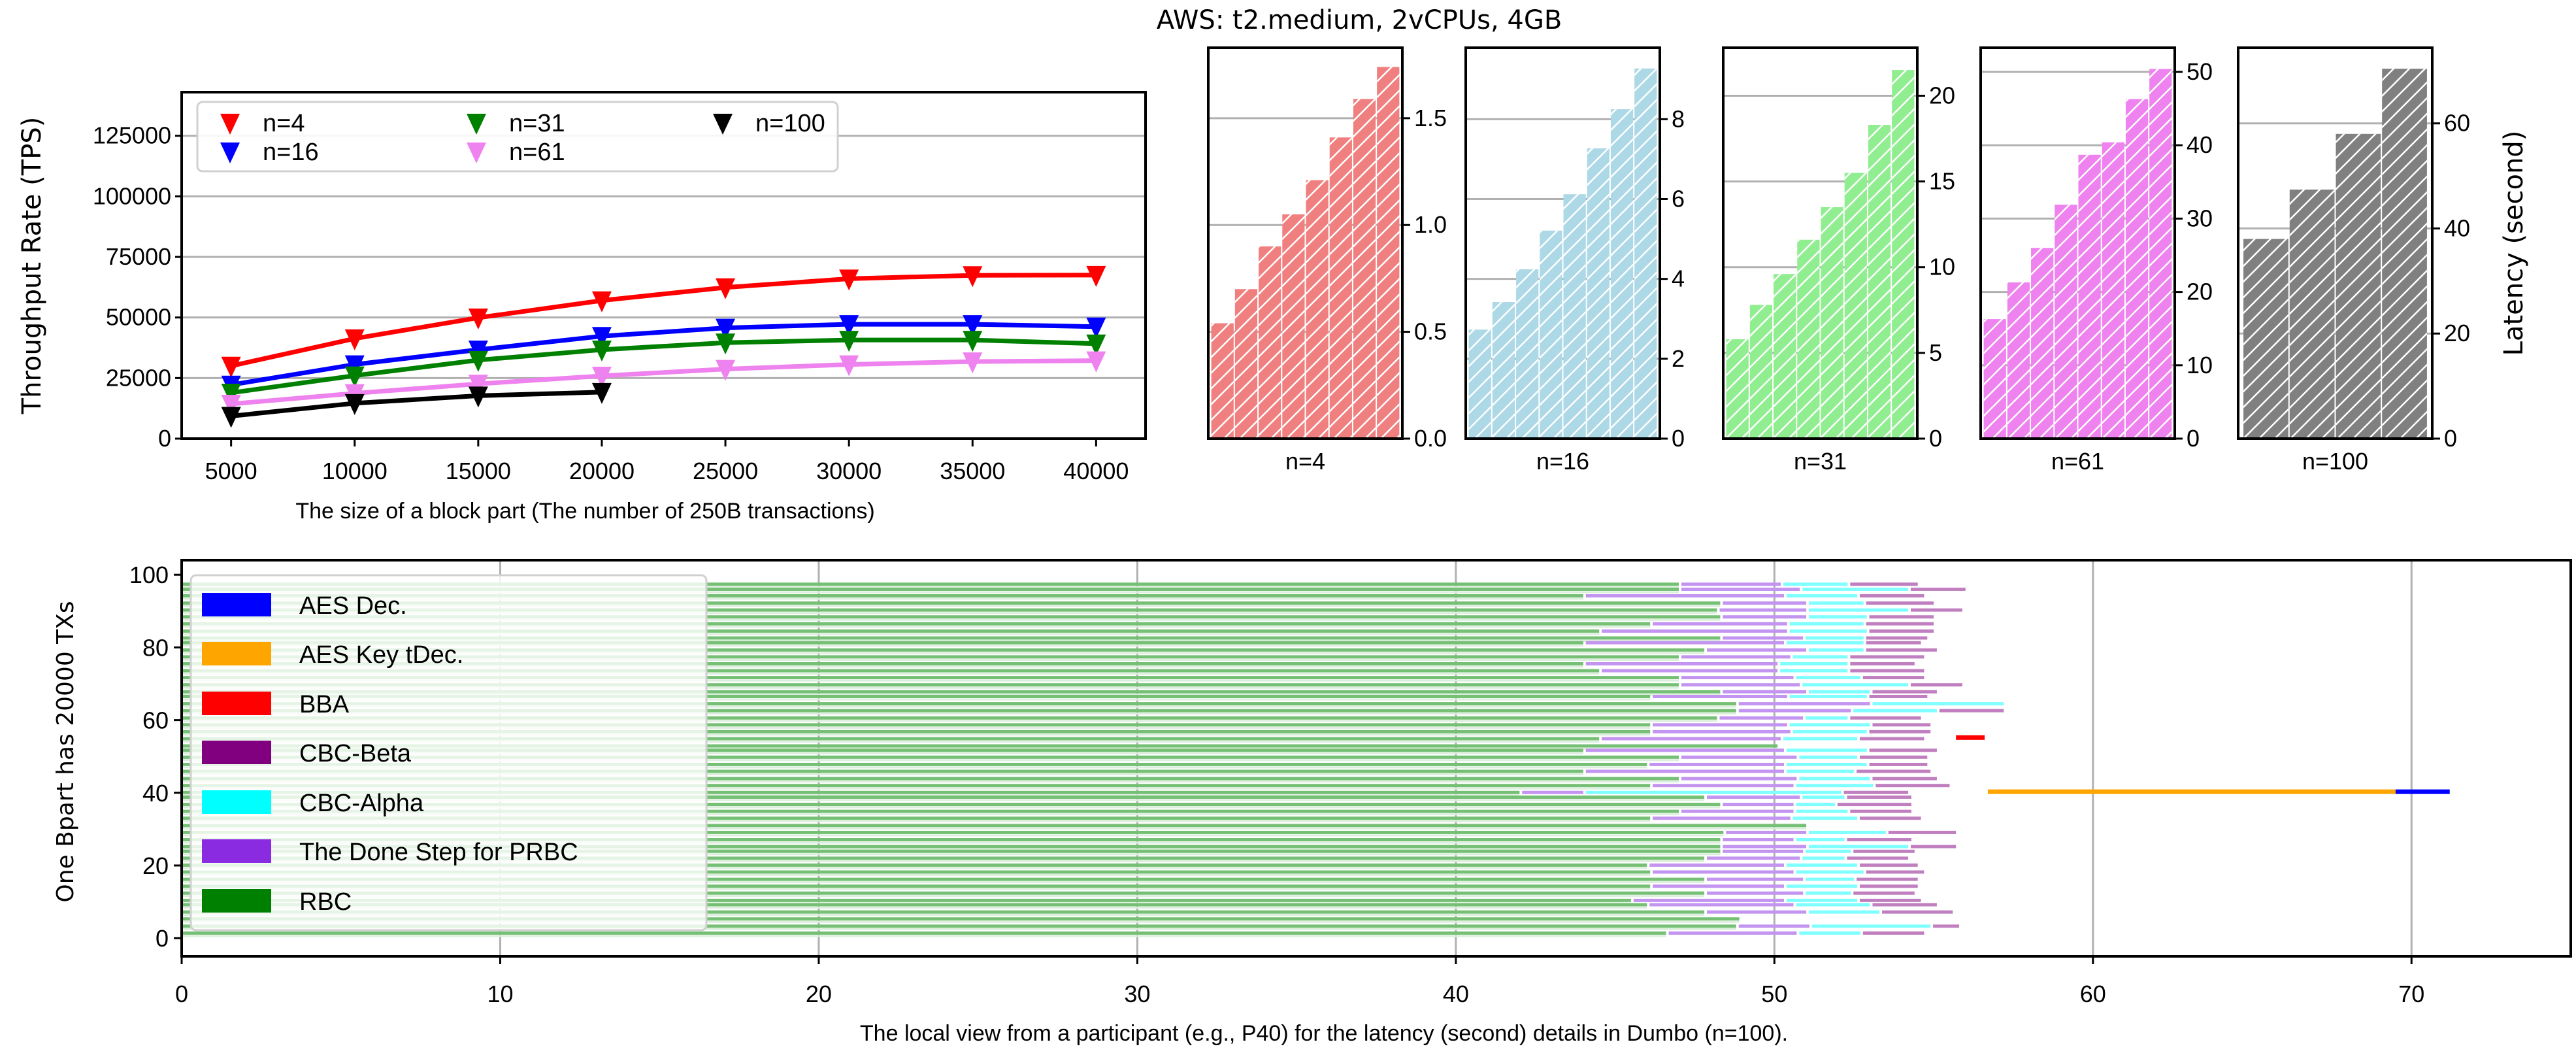  Describe the element at coordinates (664, 382) in the screenshot. I see `series-line-n=61` at that location.